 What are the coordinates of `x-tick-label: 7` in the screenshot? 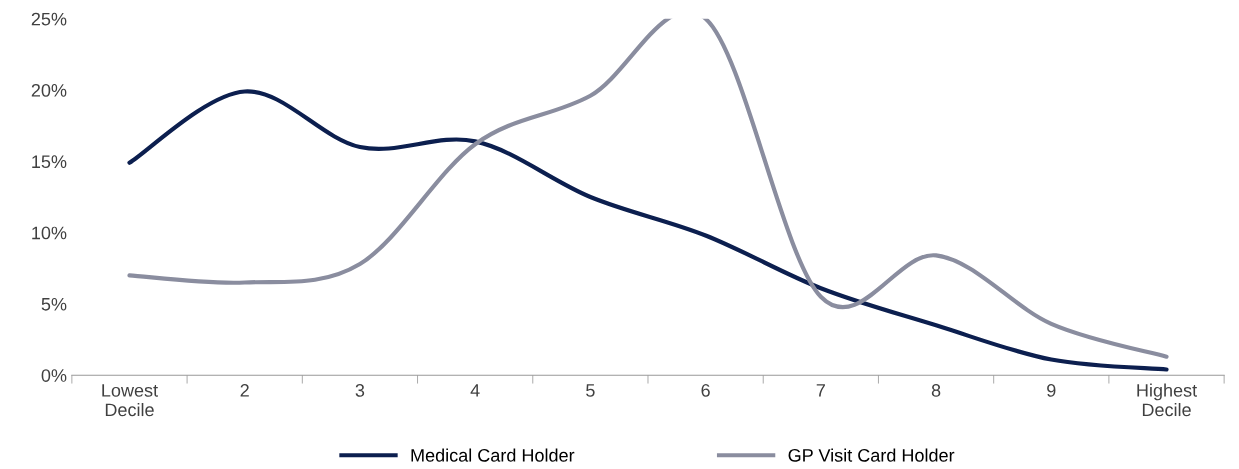 It's located at (820, 390).